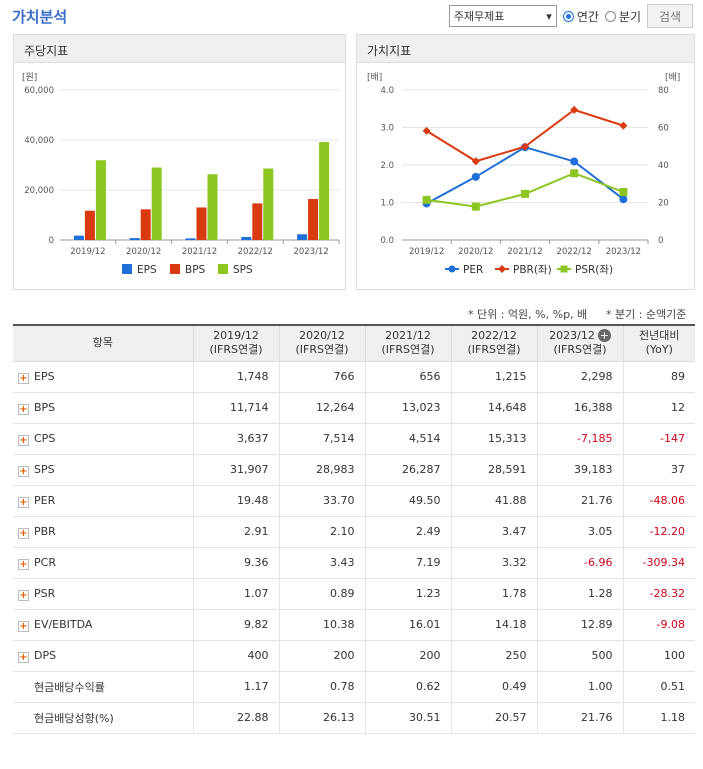 Image resolution: width=703 pixels, height=769 pixels. I want to click on row-label-cell: + PBR, so click(103, 532).